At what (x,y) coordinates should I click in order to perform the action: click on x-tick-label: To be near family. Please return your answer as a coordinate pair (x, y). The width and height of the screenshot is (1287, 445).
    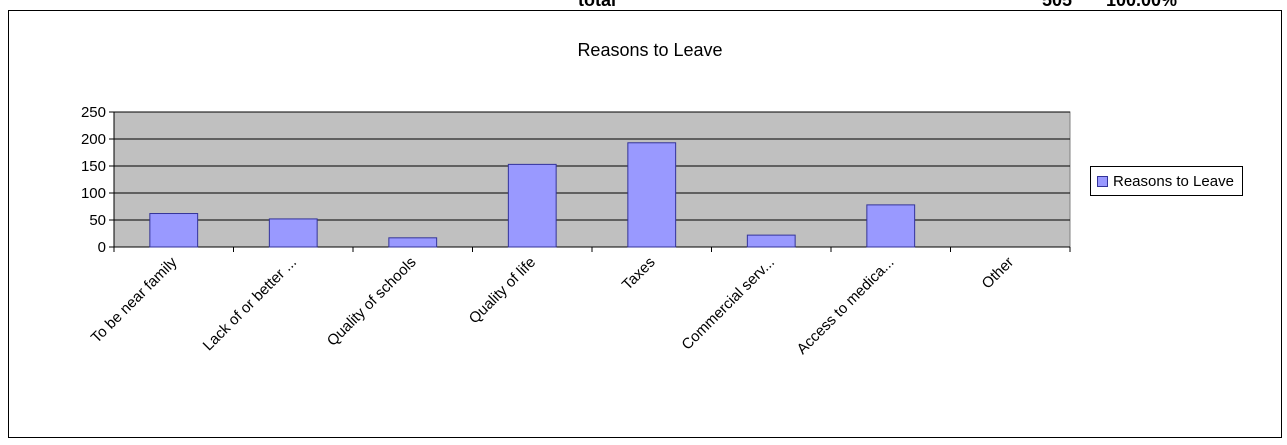
    Looking at the image, I should click on (134, 299).